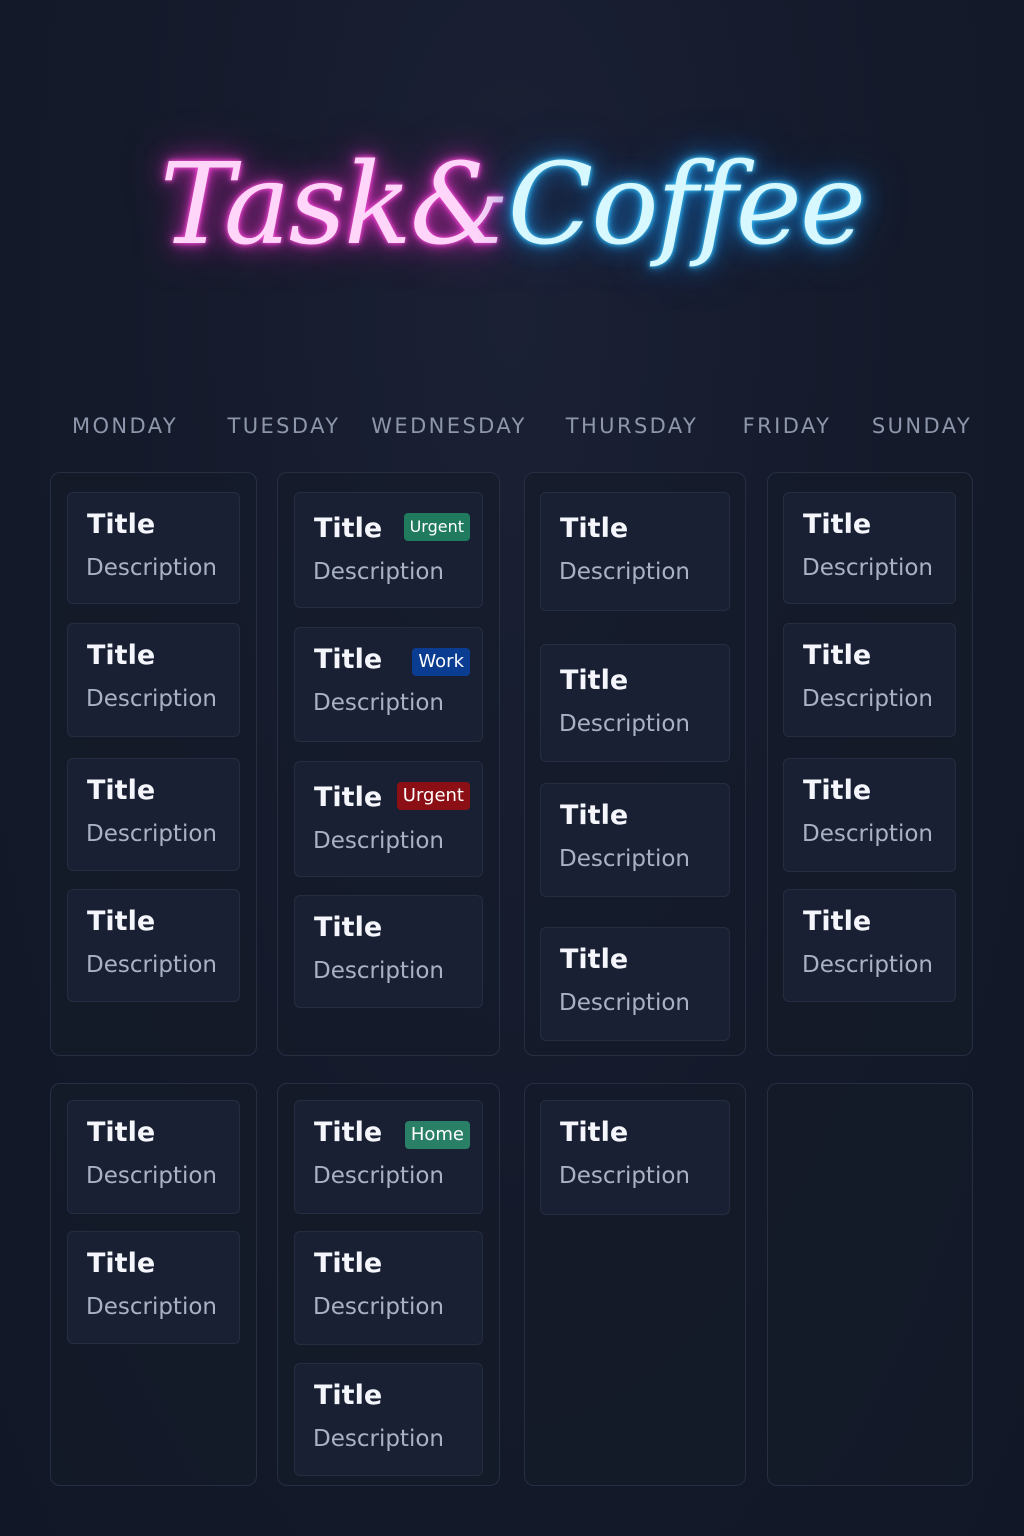 This screenshot has height=1536, width=1024. I want to click on day-header-thursday: THURSDAY, so click(632, 426).